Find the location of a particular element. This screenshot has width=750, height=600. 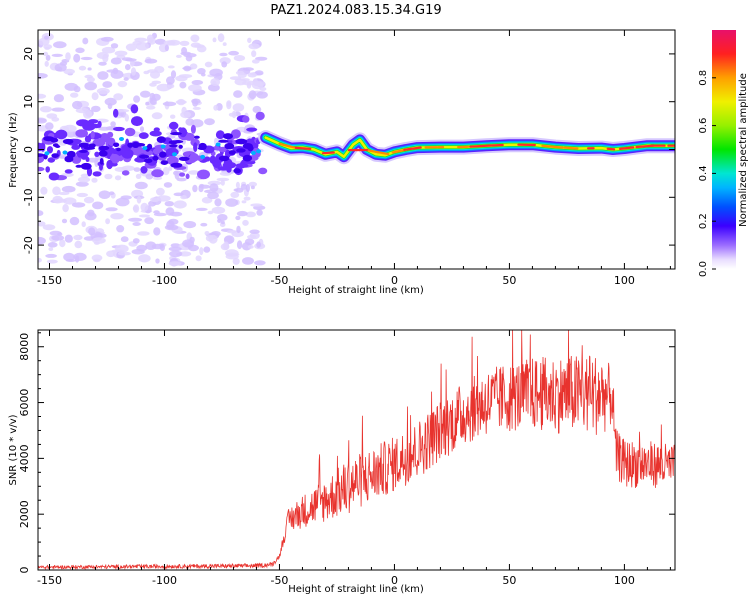

snr-x-label: Height of straight line (km) is located at coordinates (356, 589).